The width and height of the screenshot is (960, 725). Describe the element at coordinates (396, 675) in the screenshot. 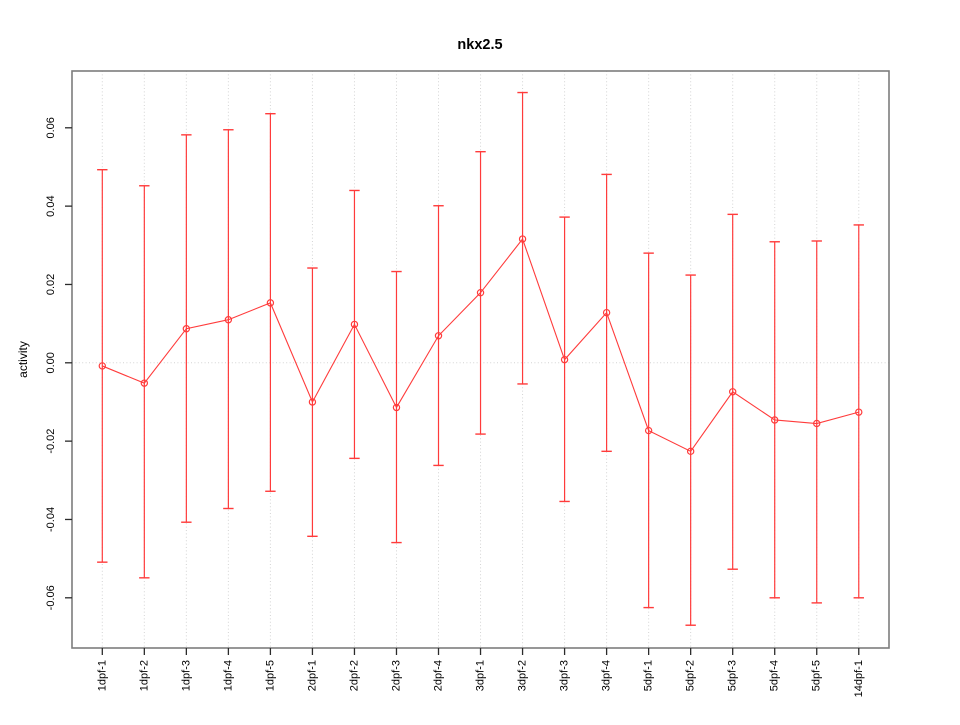

I see `x-tick-label: 2dpf-3` at that location.